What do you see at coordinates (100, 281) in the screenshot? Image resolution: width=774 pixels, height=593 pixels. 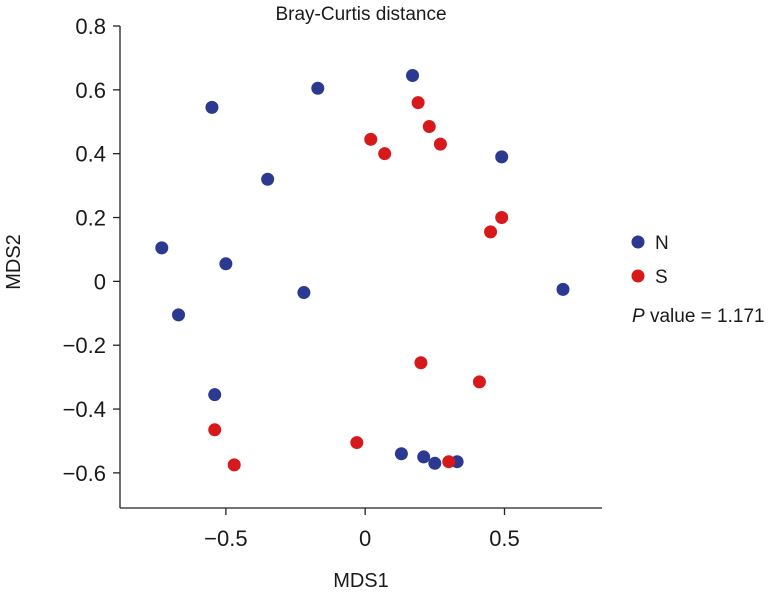 I see `y-tick-label: 0` at bounding box center [100, 281].